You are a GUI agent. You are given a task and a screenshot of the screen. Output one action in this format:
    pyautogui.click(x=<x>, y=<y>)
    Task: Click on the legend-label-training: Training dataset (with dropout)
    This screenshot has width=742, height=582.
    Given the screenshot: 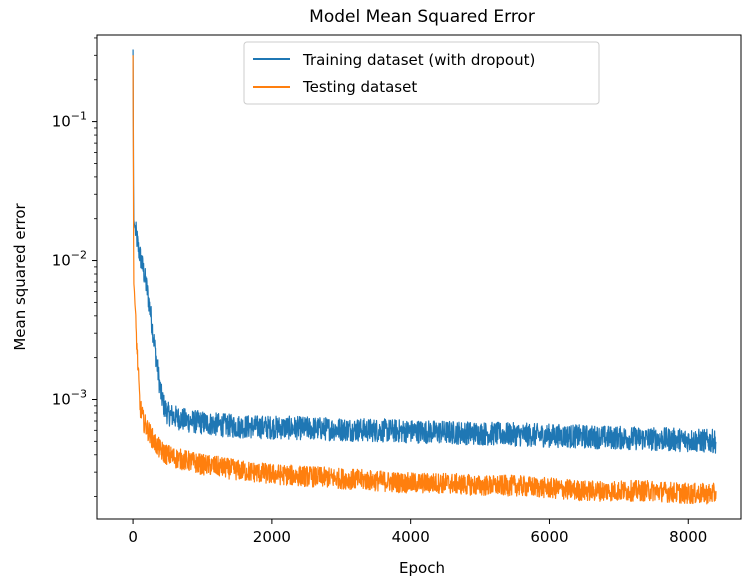 What is the action you would take?
    pyautogui.click(x=418, y=60)
    